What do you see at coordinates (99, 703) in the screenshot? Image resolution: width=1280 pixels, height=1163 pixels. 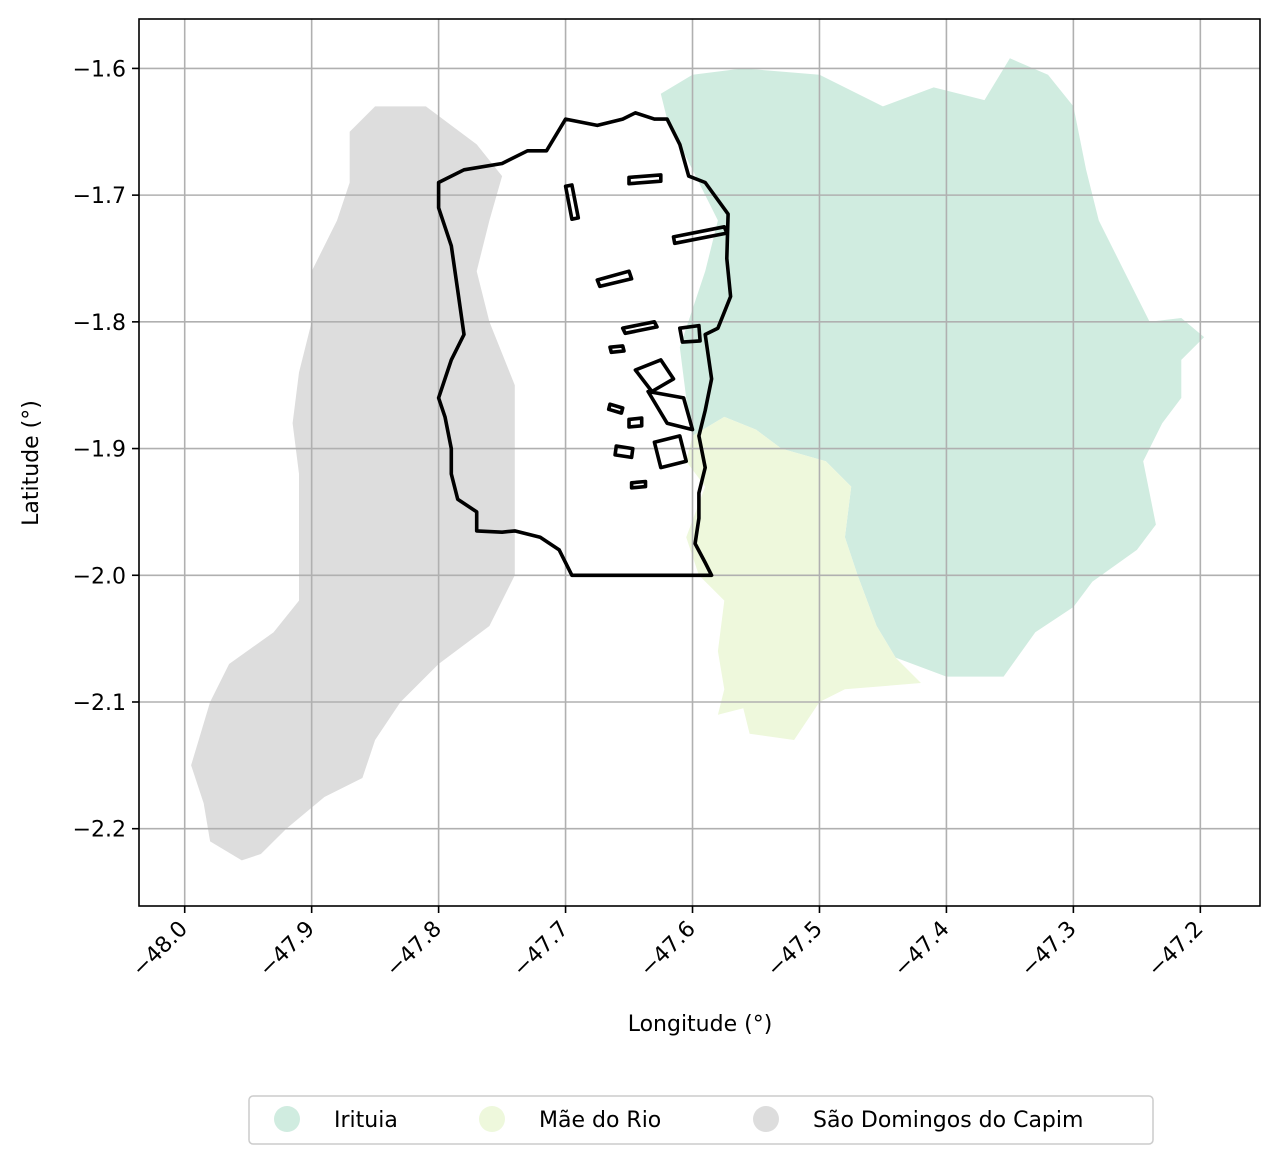 I see `y-tick-label: −2.1` at bounding box center [99, 703].